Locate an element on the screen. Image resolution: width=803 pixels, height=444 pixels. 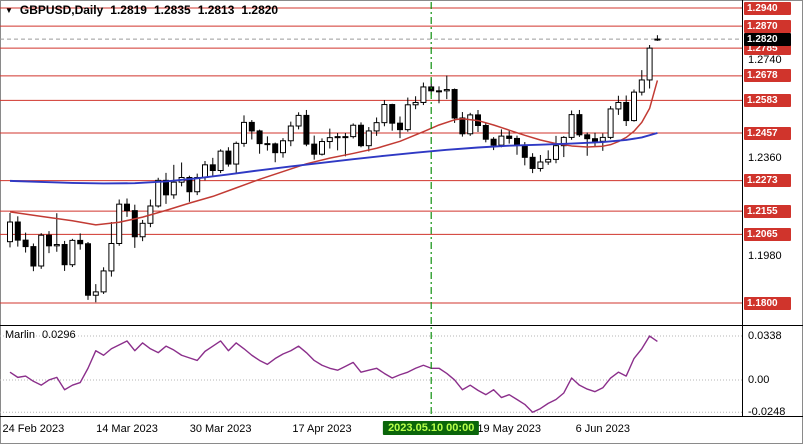
vline-date-badge: 2023.05.10 00:00 is located at coordinates (431, 428).